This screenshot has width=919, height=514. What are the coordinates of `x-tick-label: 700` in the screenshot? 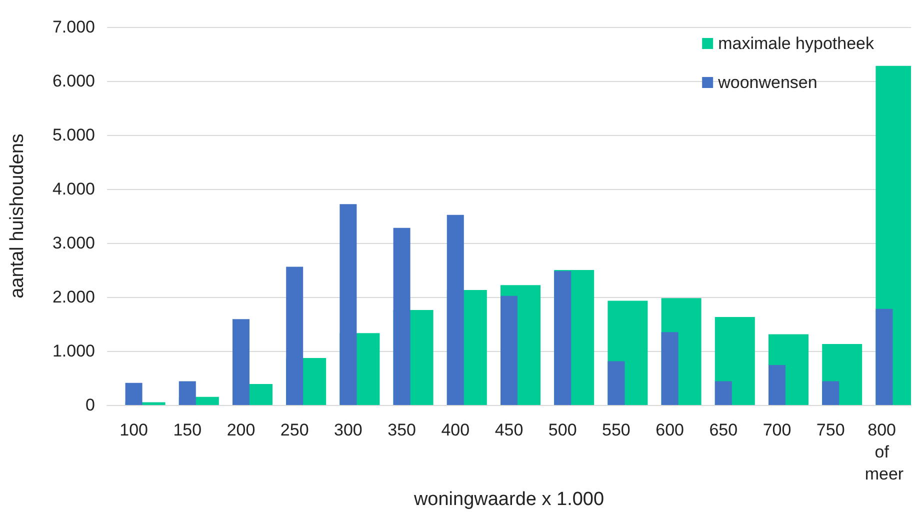 It's located at (777, 430).